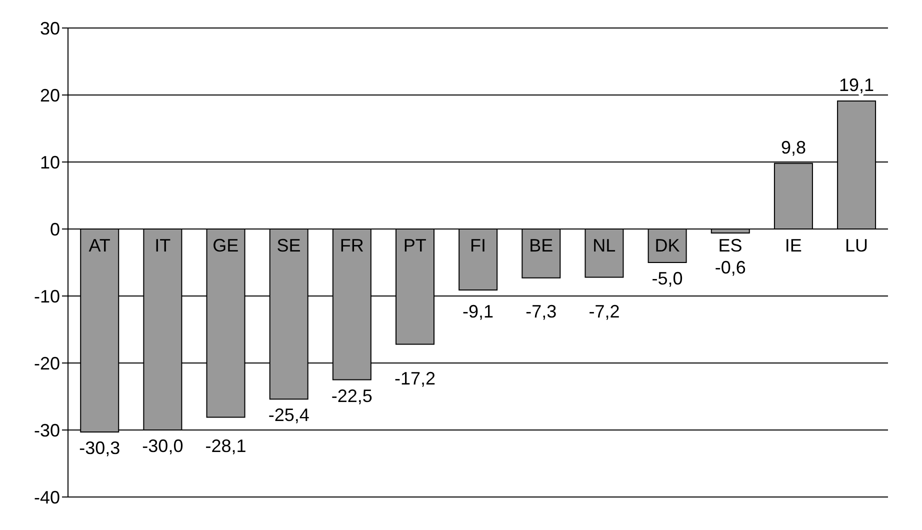 The height and width of the screenshot is (530, 922). Describe the element at coordinates (50, 162) in the screenshot. I see `y-tick-label: 10` at that location.